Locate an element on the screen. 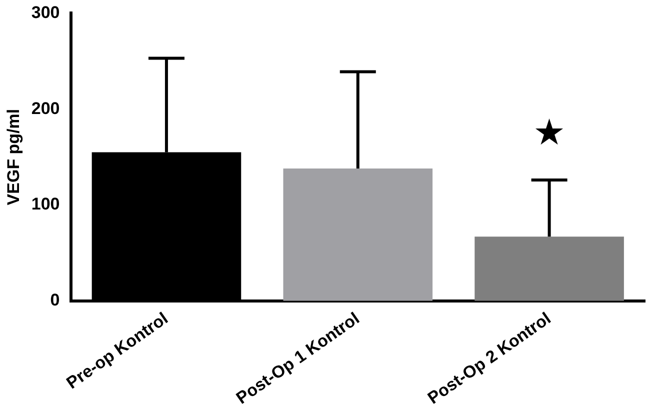 The width and height of the screenshot is (655, 417). y-tick-label: 300 is located at coordinates (45, 12).